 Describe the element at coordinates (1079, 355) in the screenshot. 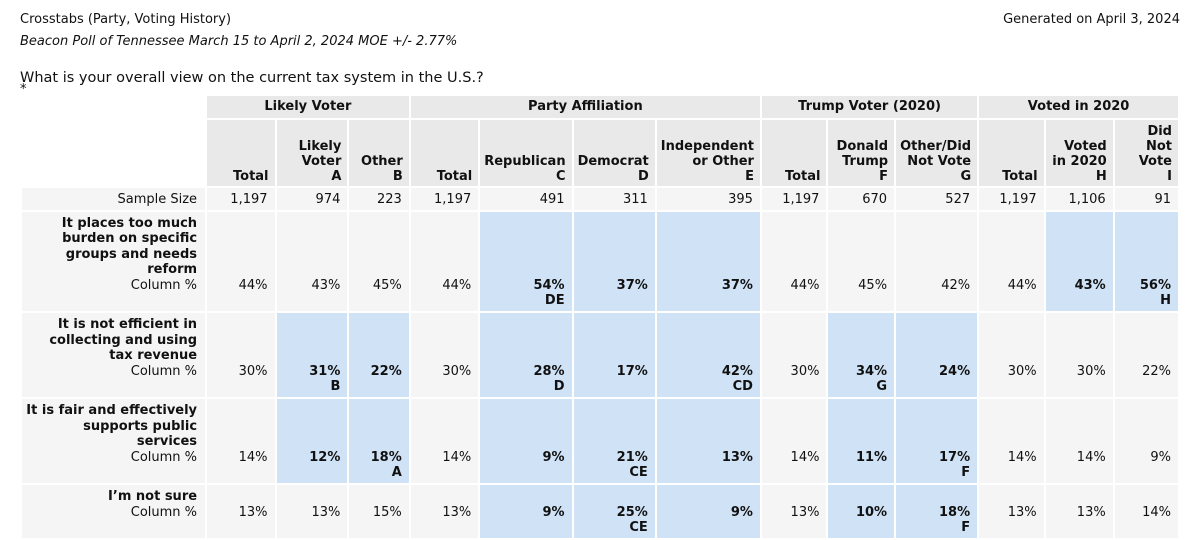

I see `percent-cell: 30%` at that location.